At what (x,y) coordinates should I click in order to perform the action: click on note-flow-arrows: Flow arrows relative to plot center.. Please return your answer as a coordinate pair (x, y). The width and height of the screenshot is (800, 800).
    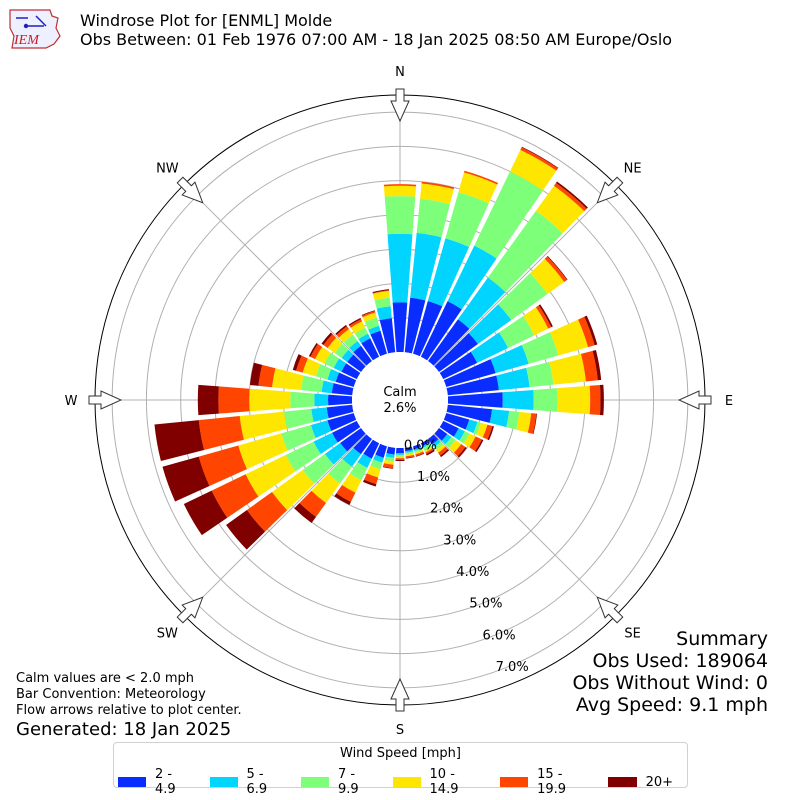
    Looking at the image, I should click on (129, 710).